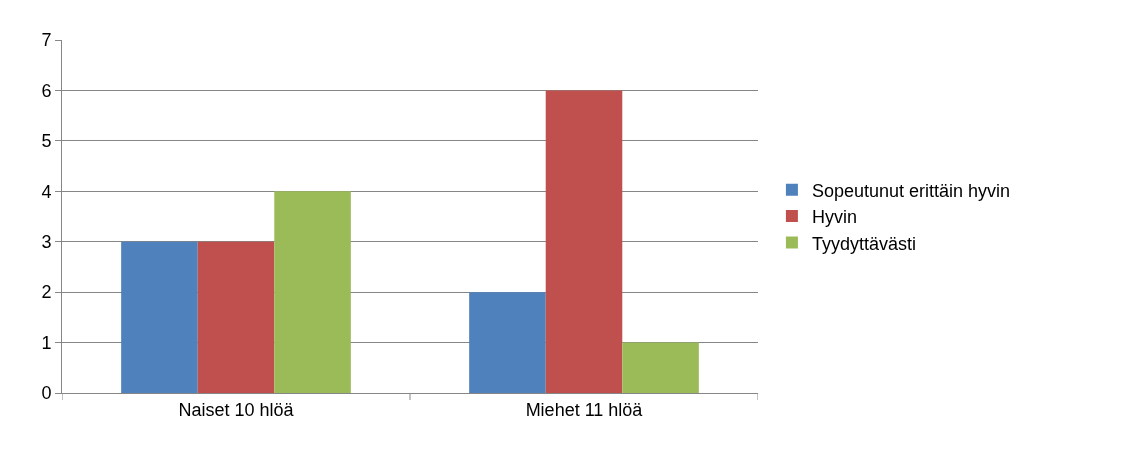  Describe the element at coordinates (46, 292) in the screenshot. I see `y-tick-label: 2` at that location.